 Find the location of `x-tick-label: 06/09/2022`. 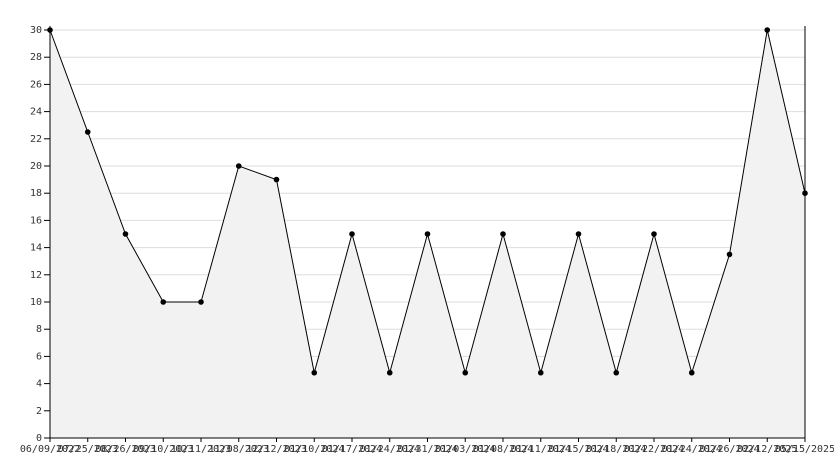

x-tick-label: 06/09/2022 is located at coordinates (50, 449).